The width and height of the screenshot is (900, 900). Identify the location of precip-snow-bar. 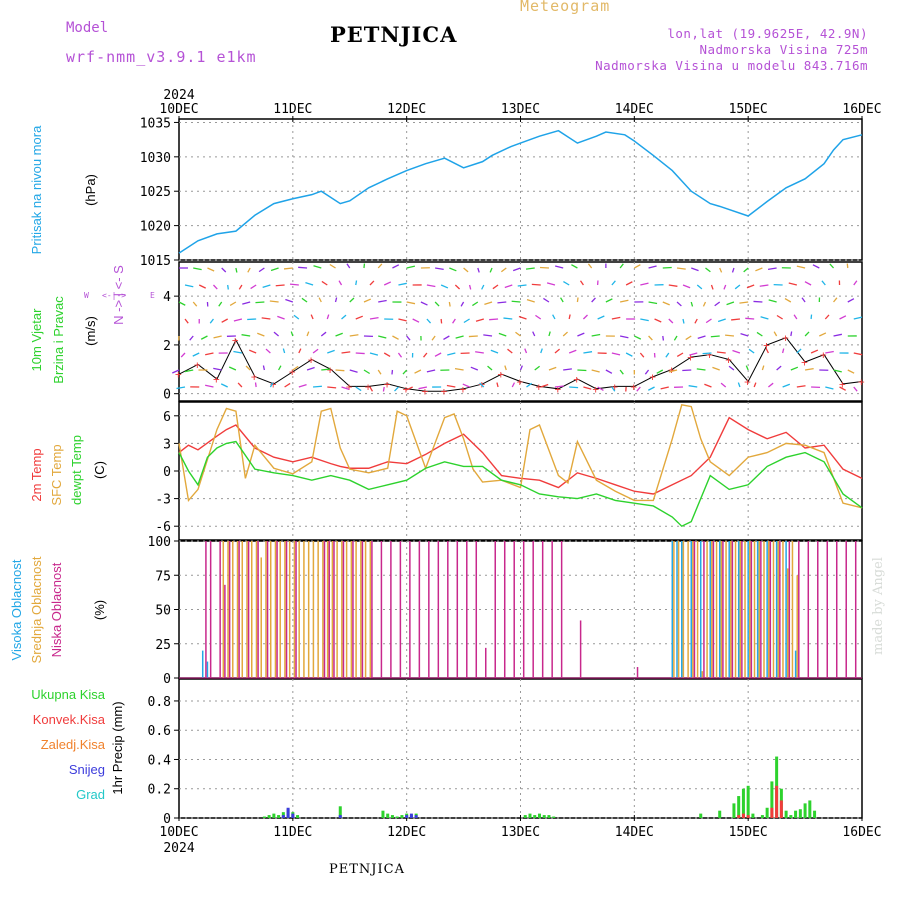
(340, 816).